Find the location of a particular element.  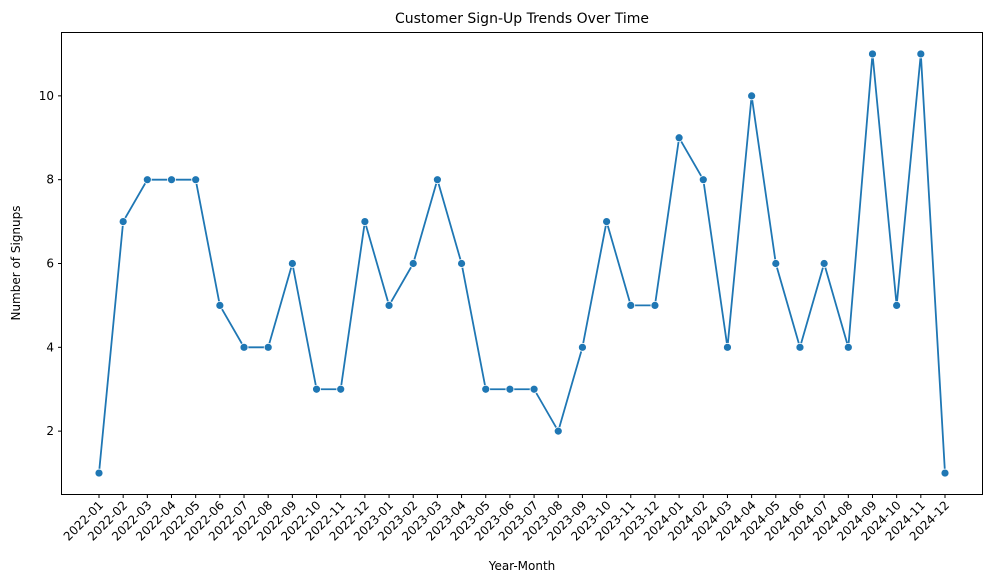

y-tick-label: 2 is located at coordinates (50, 431).